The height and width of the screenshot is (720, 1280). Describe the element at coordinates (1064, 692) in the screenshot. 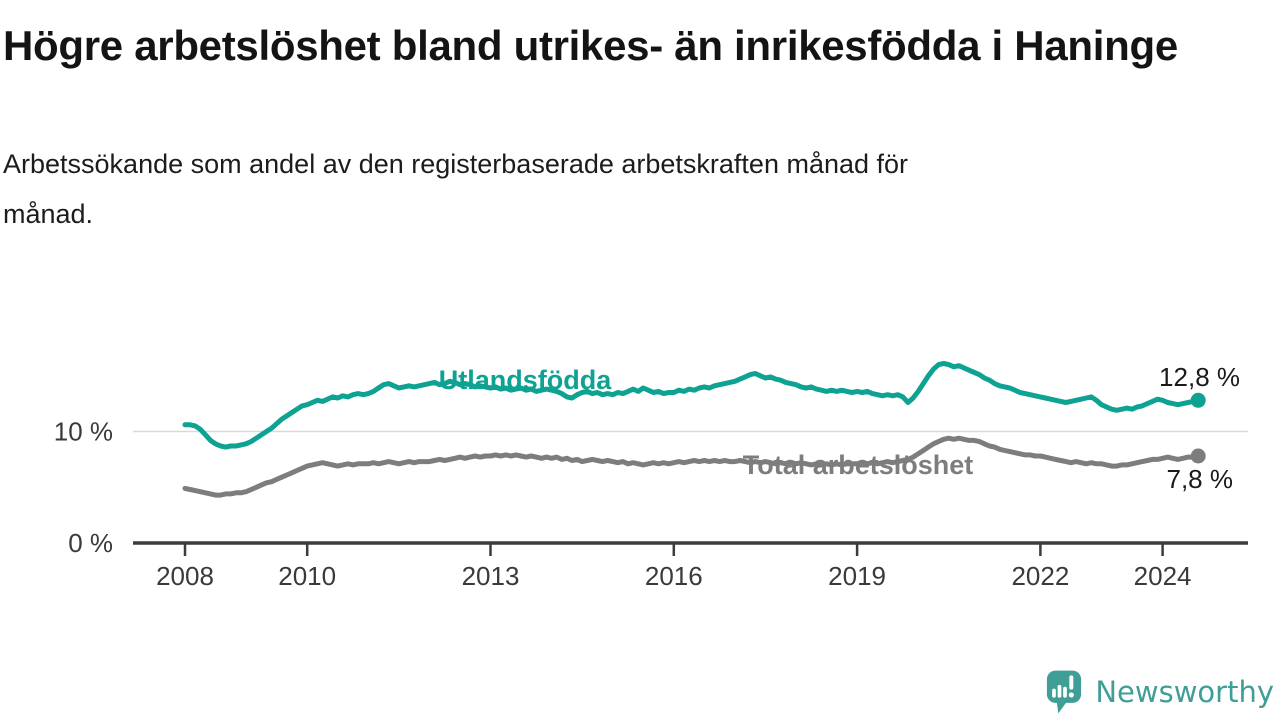

I see `newsworthy-logo-icon` at that location.